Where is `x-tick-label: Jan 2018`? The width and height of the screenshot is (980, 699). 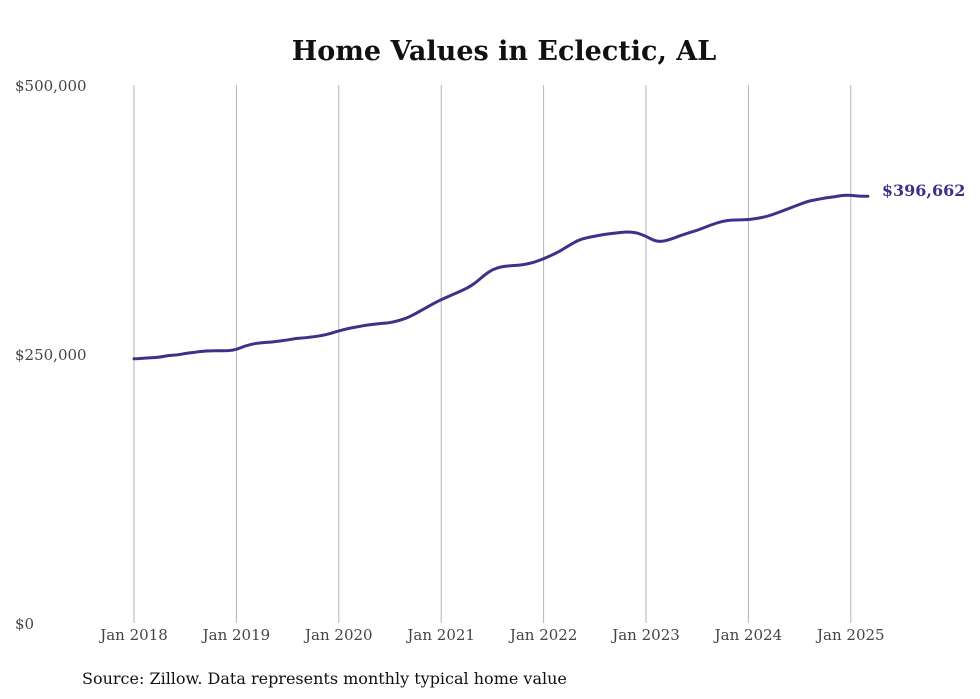 x-tick-label: Jan 2018 is located at coordinates (133, 635).